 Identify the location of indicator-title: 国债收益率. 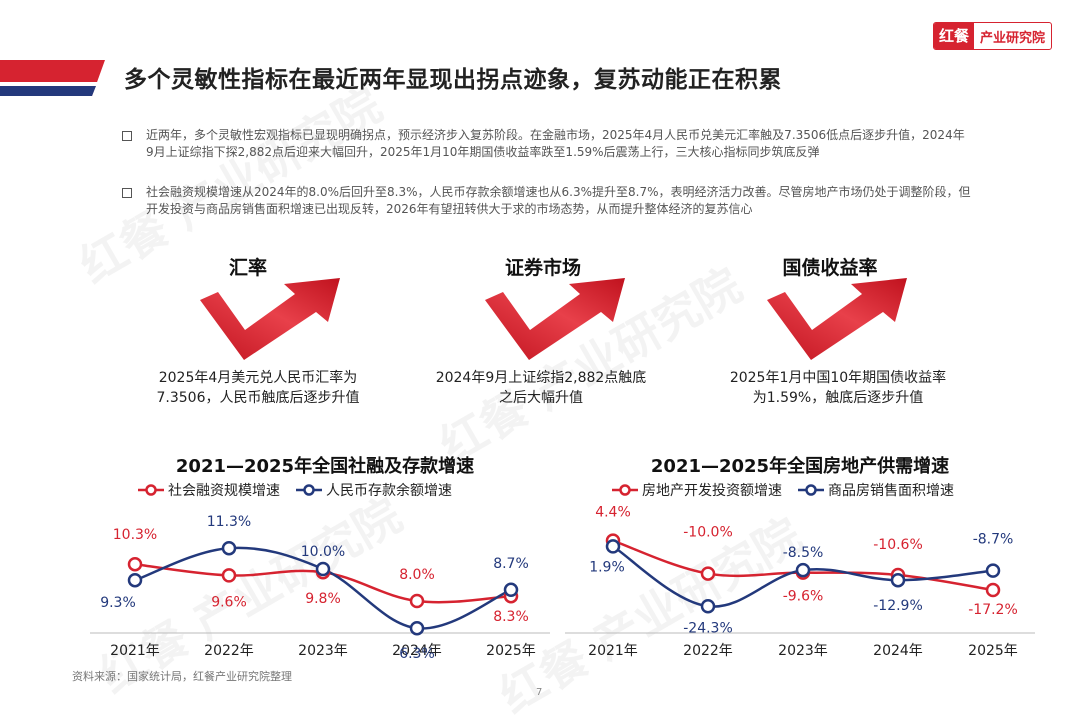
(830, 268).